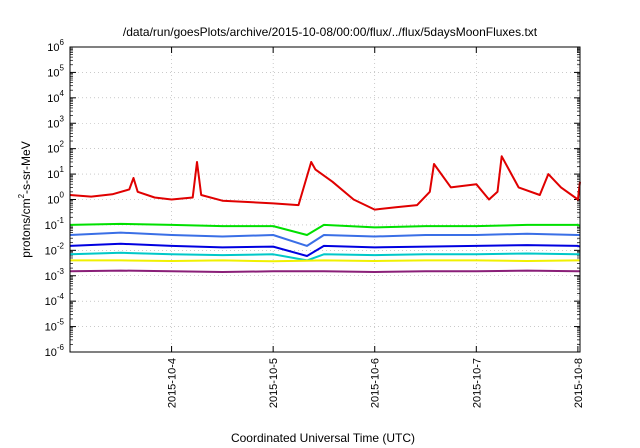 Image resolution: width=640 pixels, height=448 pixels. I want to click on x-tick-label: 2015-10-7, so click(477, 383).